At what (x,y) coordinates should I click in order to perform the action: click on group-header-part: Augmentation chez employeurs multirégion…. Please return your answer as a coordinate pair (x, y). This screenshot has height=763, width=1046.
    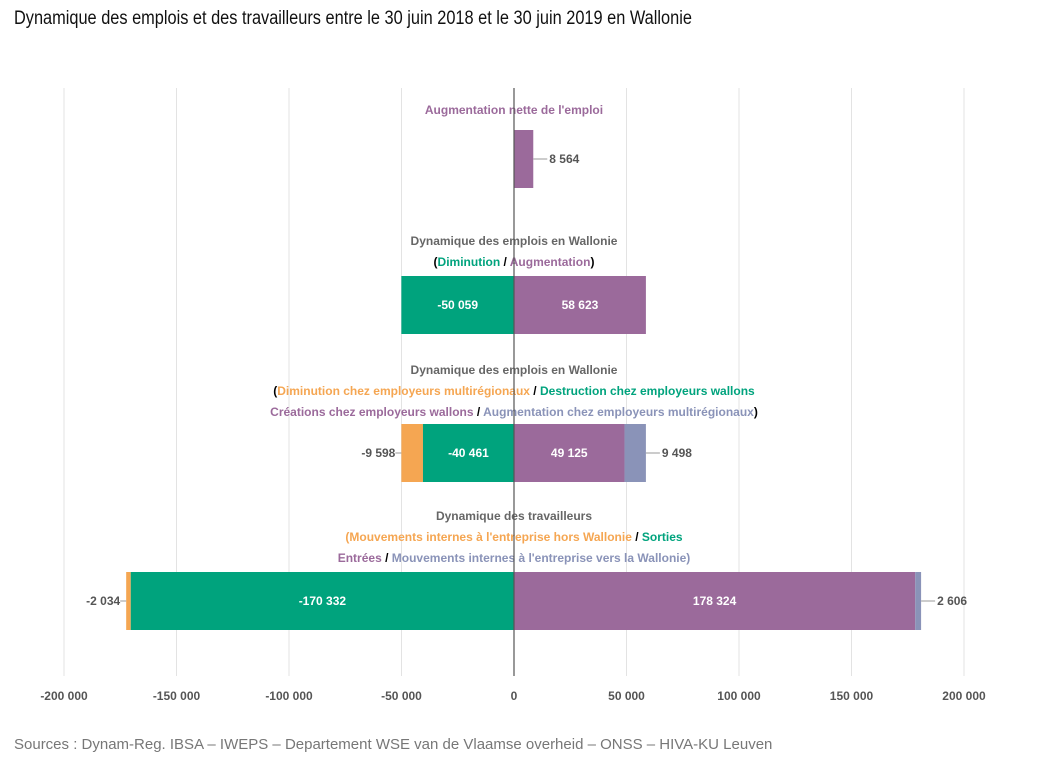
    Looking at the image, I should click on (618, 412).